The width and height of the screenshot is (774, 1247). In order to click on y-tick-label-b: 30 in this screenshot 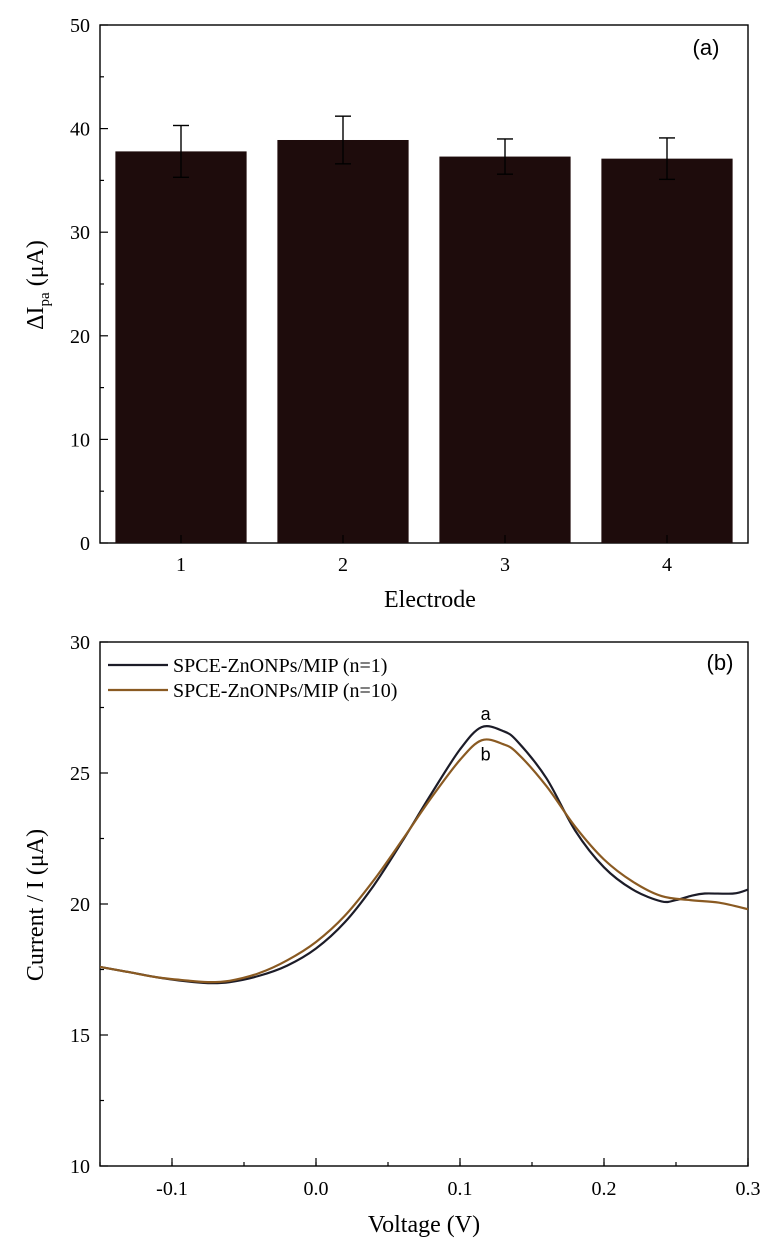, I will do `click(80, 643)`.